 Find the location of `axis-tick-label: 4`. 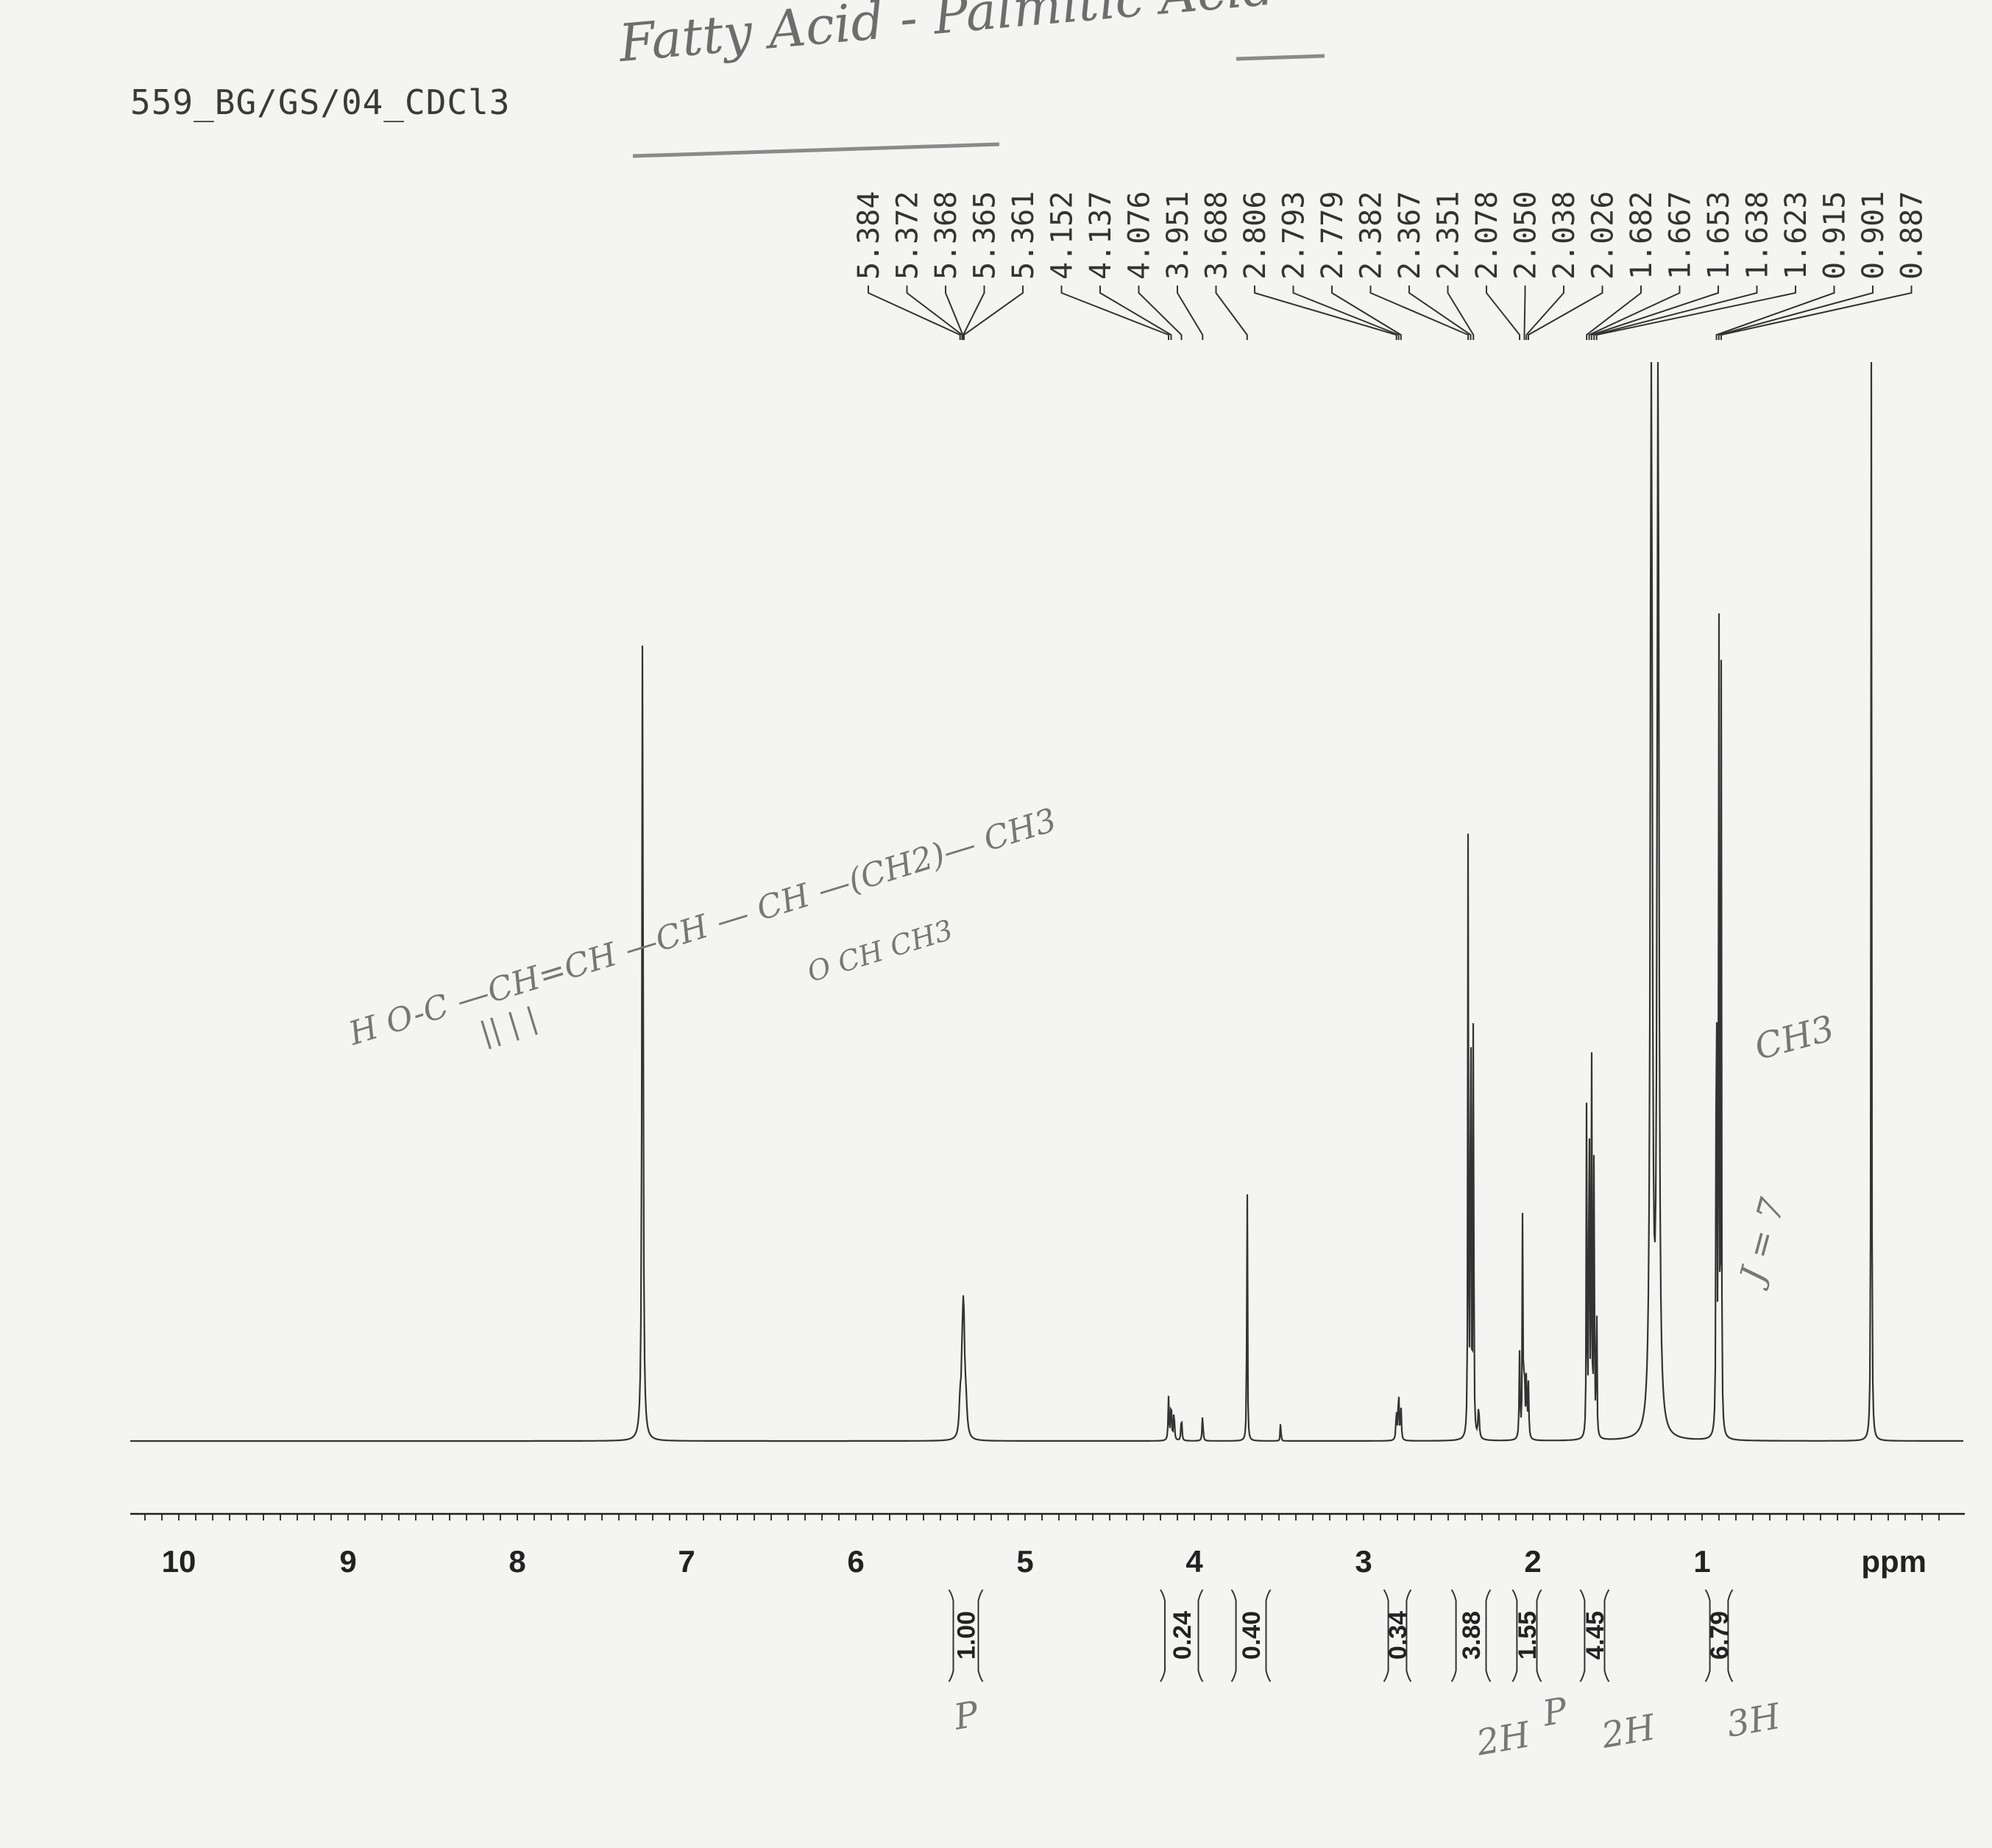

axis-tick-label: 4 is located at coordinates (1194, 1561).